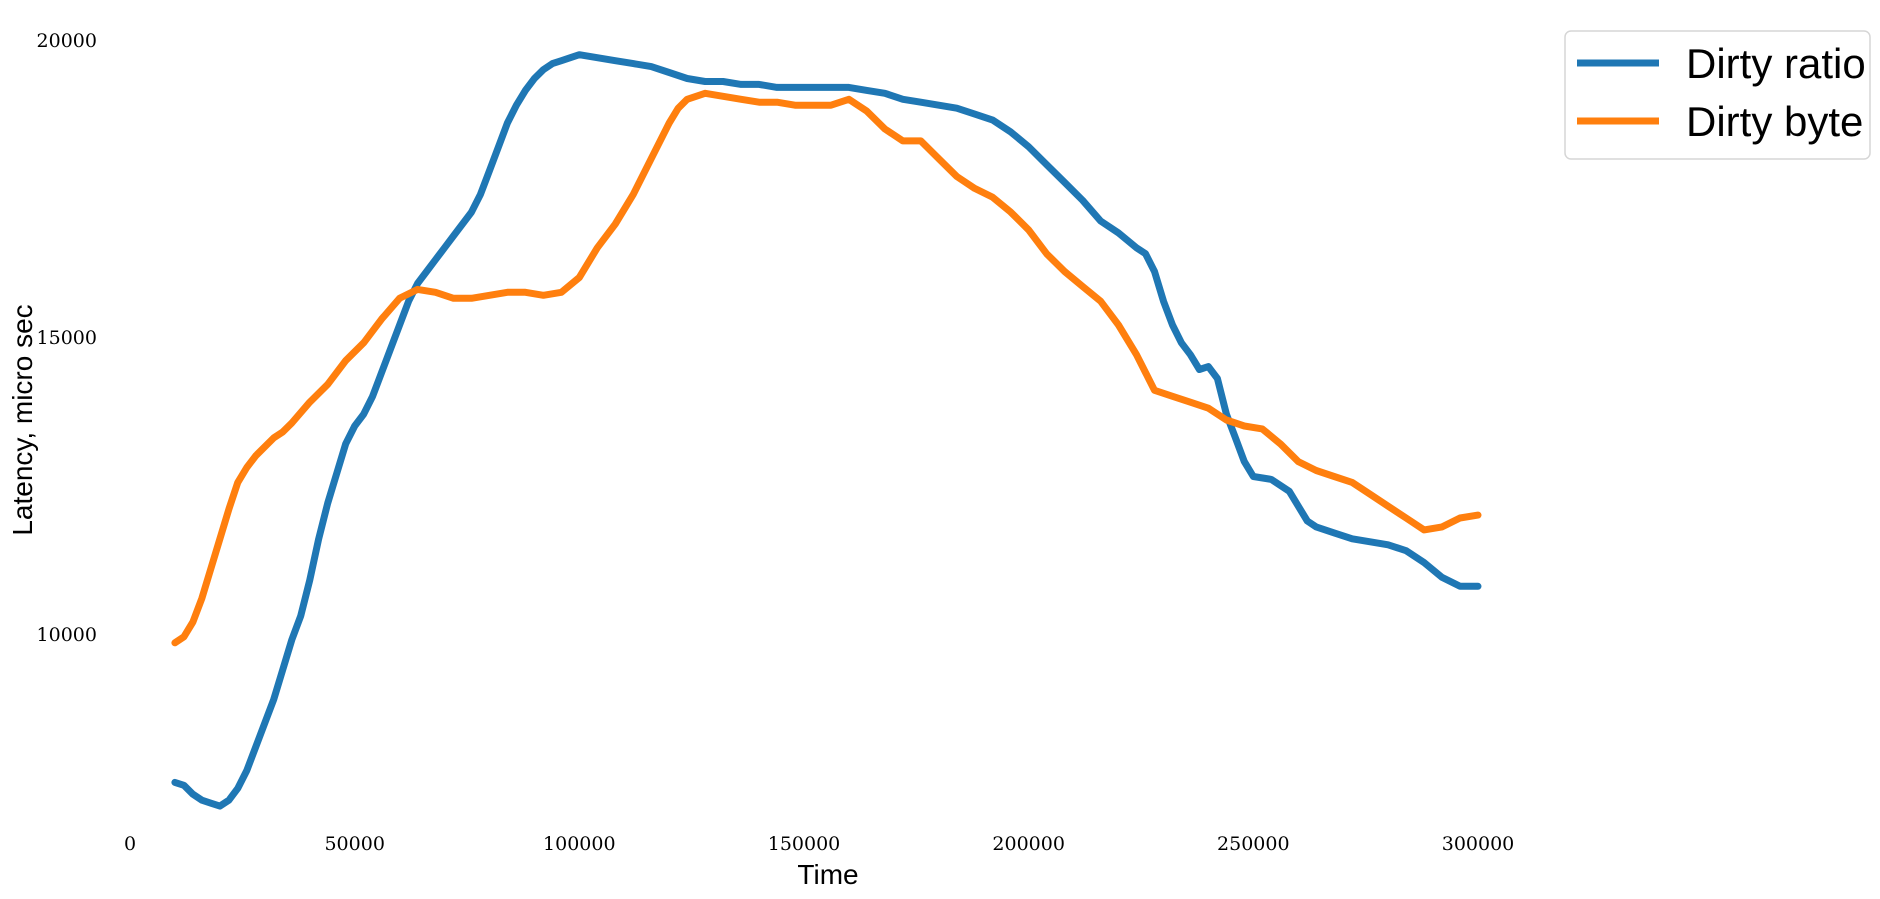 The width and height of the screenshot is (1880, 899). I want to click on x-tick-label: 0, so click(130, 844).